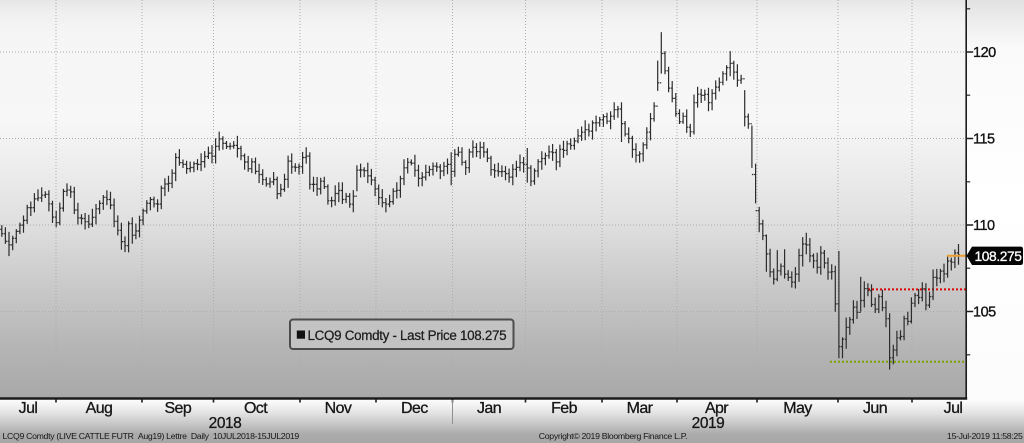  Describe the element at coordinates (414, 408) in the screenshot. I see `svg-text: Dec` at that location.